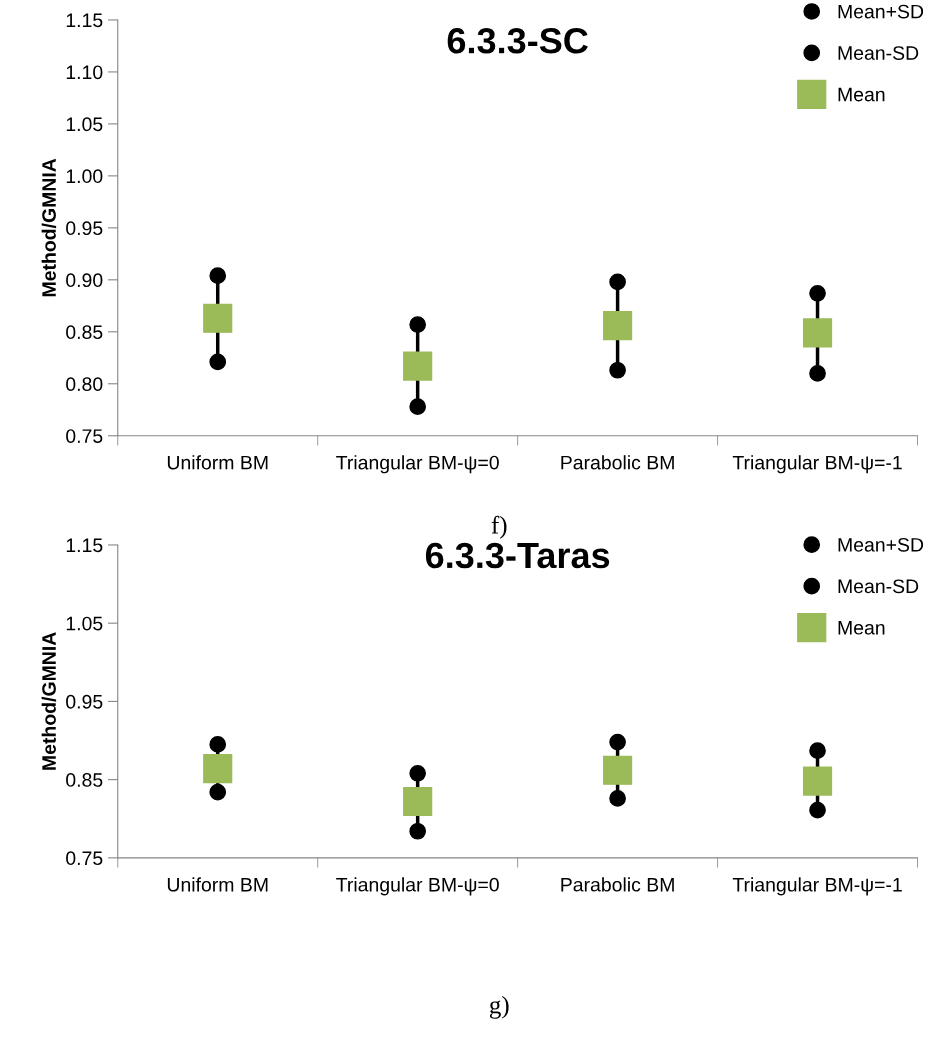 The width and height of the screenshot is (942, 1050). What do you see at coordinates (499, 527) in the screenshot?
I see `text: f)` at bounding box center [499, 527].